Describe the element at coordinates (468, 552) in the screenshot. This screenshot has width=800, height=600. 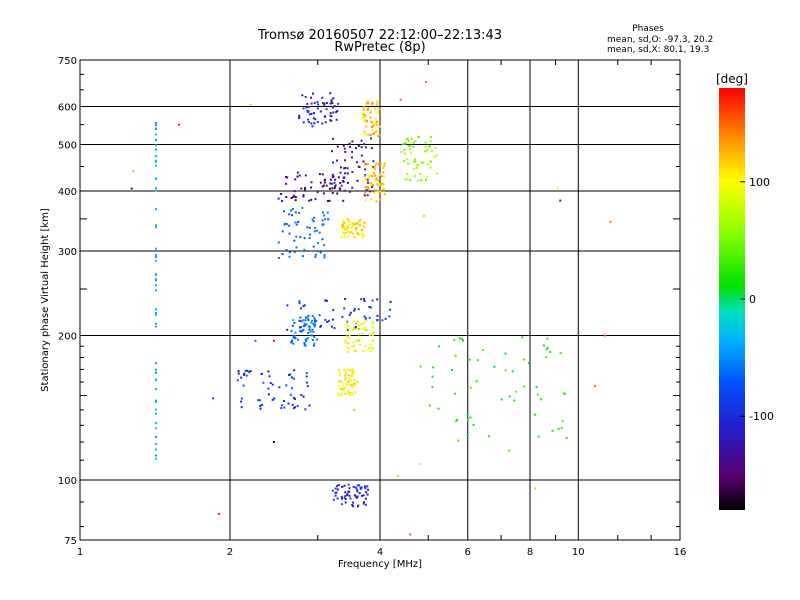
I see `x-tick-label: 6` at that location.